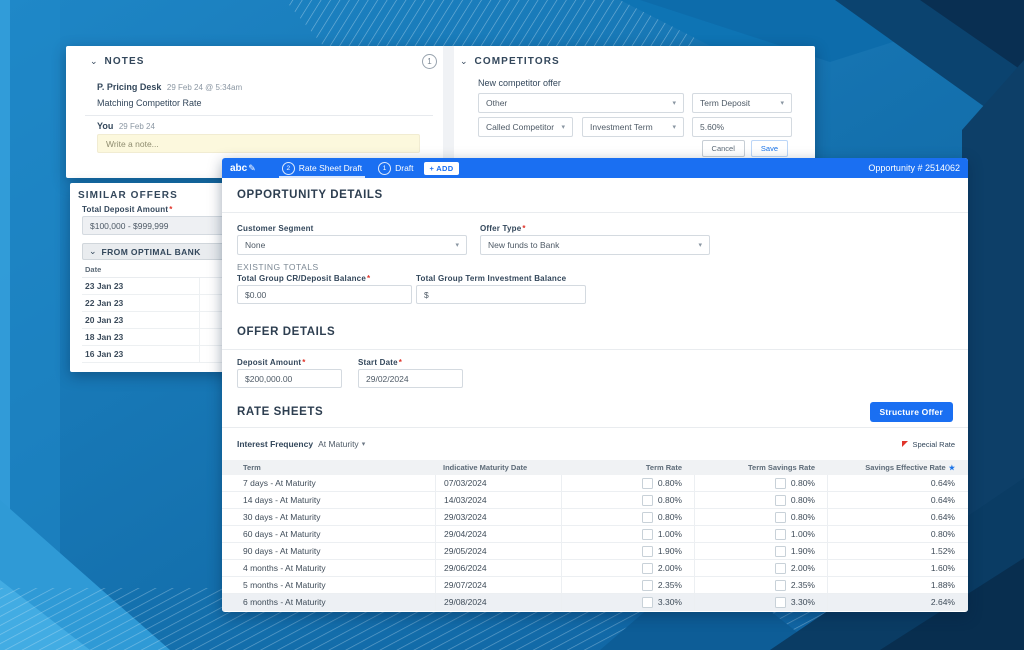 This screenshot has width=1024, height=650. What do you see at coordinates (802, 568) in the screenshot?
I see `savings-rate-value: 2.00%` at bounding box center [802, 568].